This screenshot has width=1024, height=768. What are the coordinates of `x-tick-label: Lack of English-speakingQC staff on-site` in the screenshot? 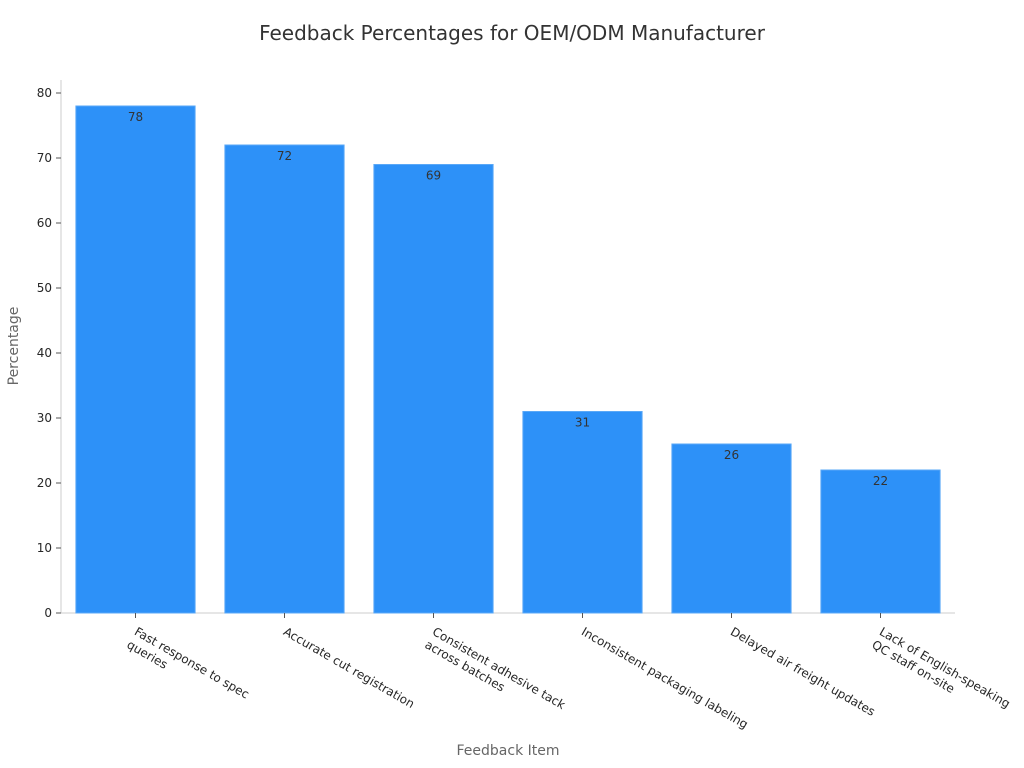 It's located at (941, 673).